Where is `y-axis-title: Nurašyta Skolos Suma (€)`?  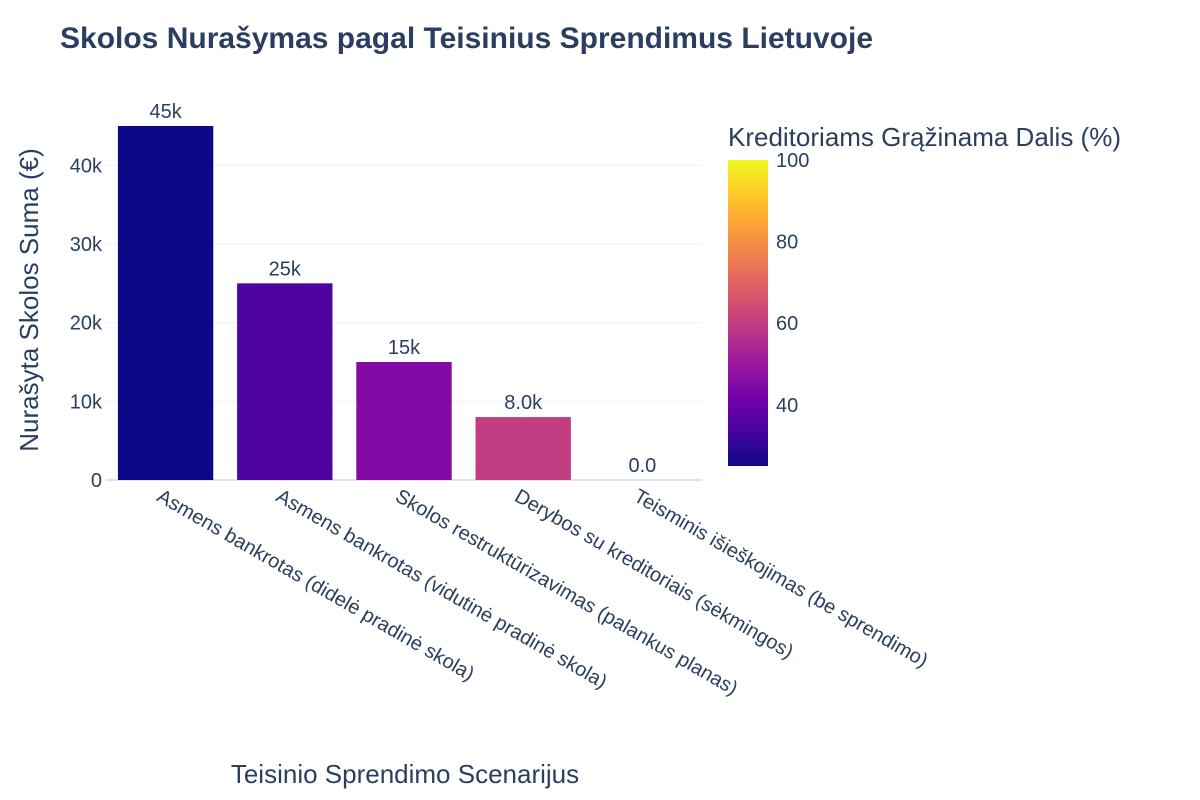 y-axis-title: Nurašyta Skolos Suma (€) is located at coordinates (29, 299).